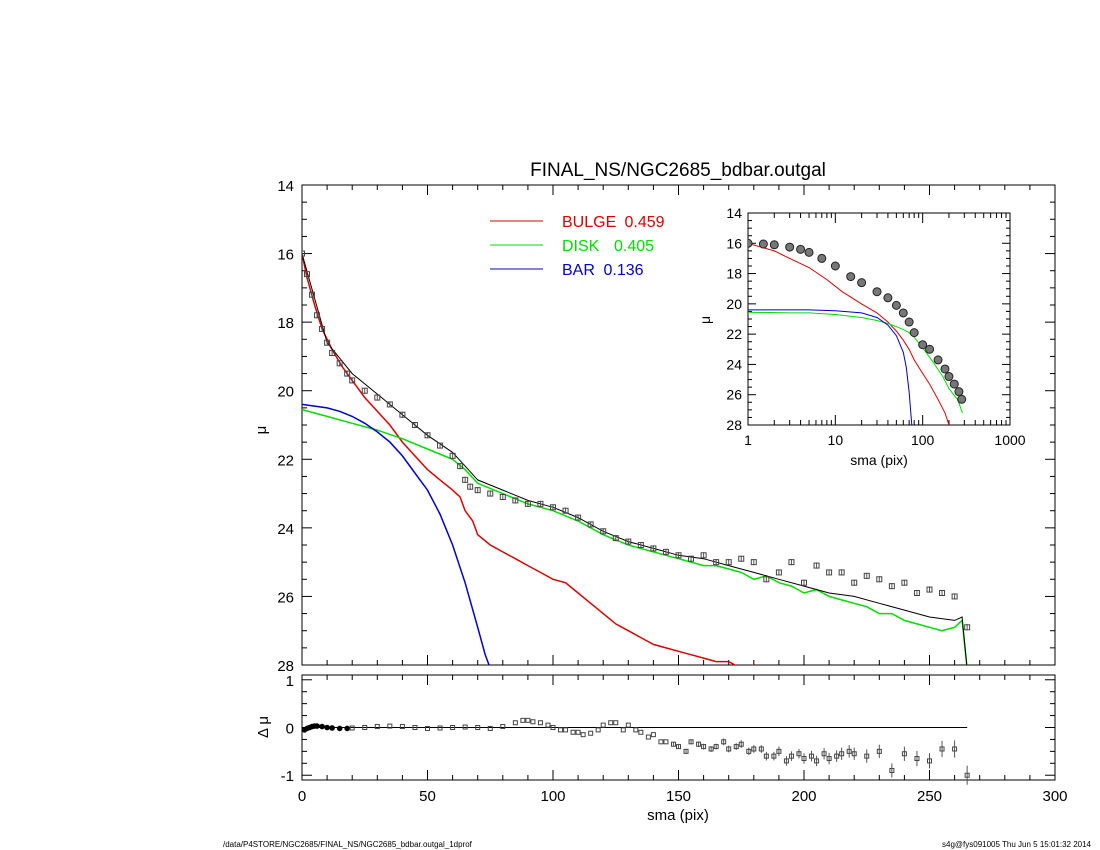 Image resolution: width=1100 pixels, height=850 pixels. What do you see at coordinates (285, 666) in the screenshot?
I see `main-y-tick-label: 28` at bounding box center [285, 666].